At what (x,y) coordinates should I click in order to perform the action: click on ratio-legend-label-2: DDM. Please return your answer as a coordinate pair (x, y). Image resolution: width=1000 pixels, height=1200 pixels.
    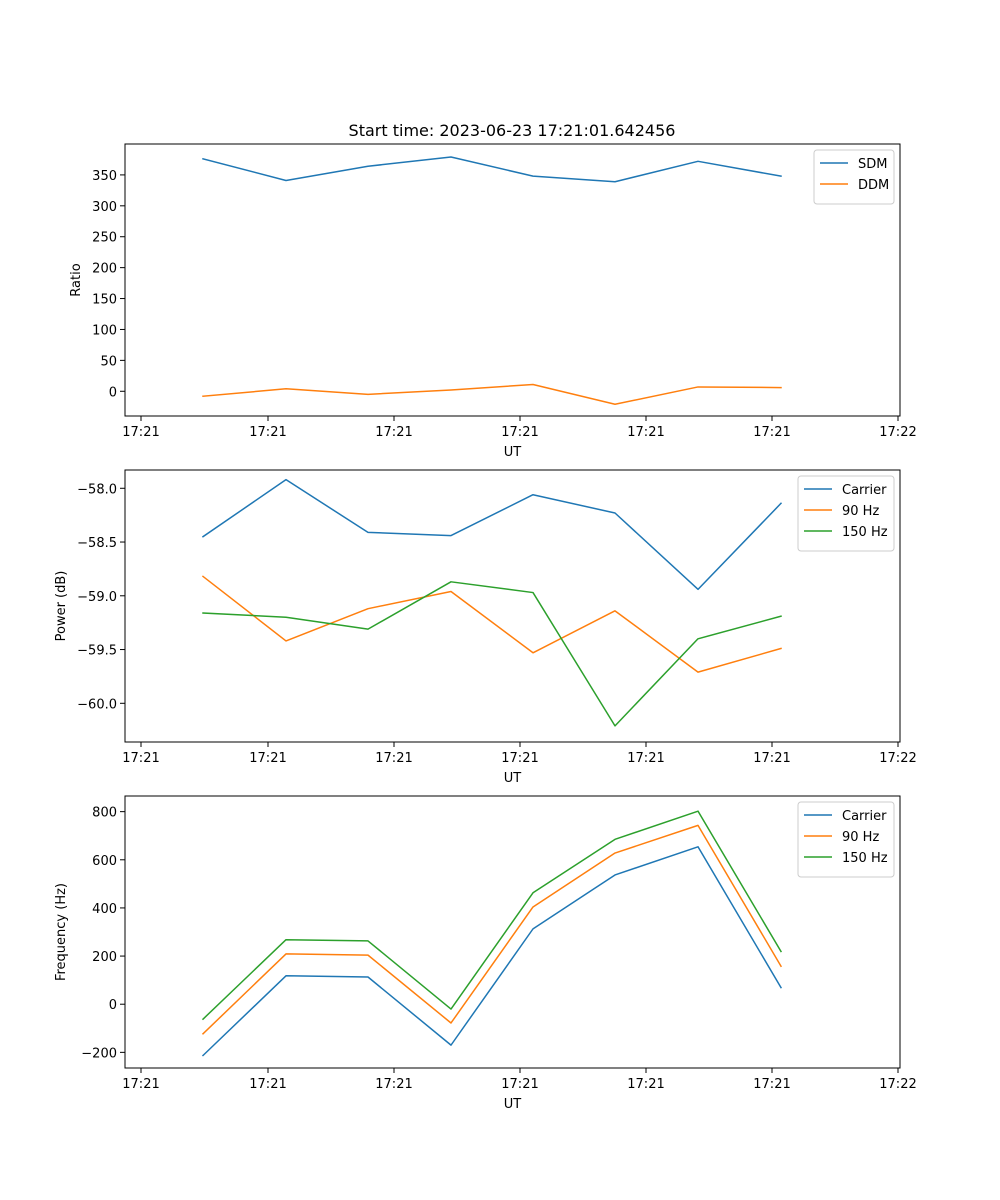
    Looking at the image, I should click on (873, 185).